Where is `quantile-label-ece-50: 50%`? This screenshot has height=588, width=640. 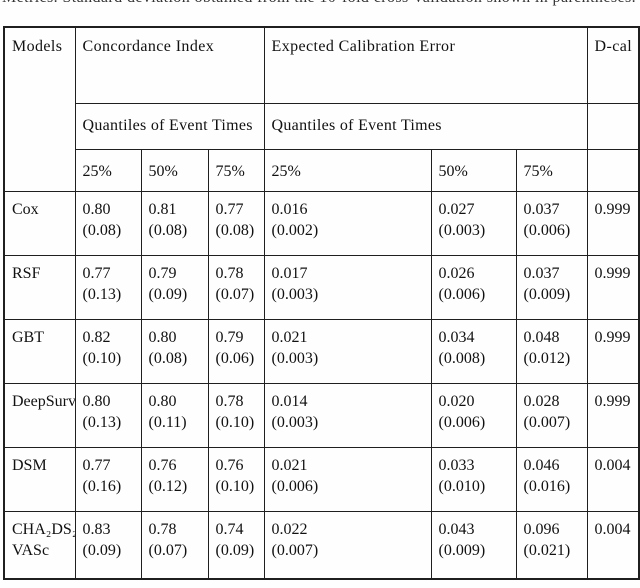
quantile-label-ece-50: 50% is located at coordinates (473, 170).